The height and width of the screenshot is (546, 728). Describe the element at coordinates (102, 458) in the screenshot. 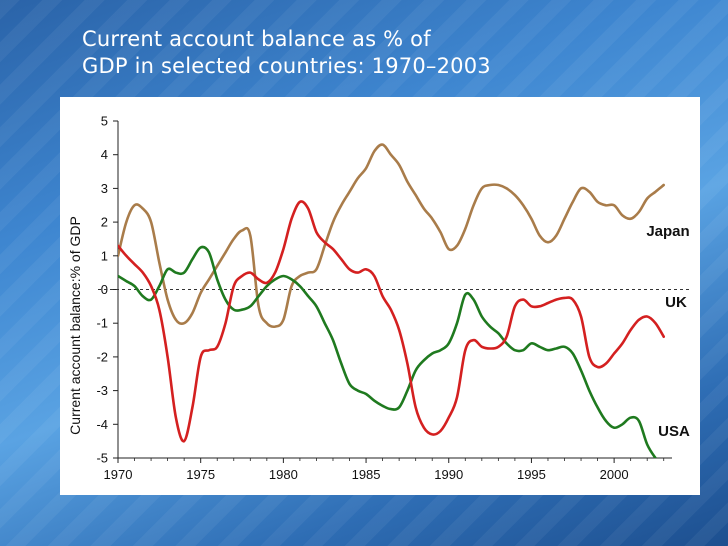

I see `y-tick-label: -5` at that location.